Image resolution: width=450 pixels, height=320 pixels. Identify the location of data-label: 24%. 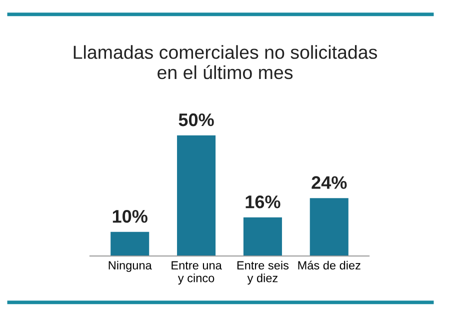
(329, 182).